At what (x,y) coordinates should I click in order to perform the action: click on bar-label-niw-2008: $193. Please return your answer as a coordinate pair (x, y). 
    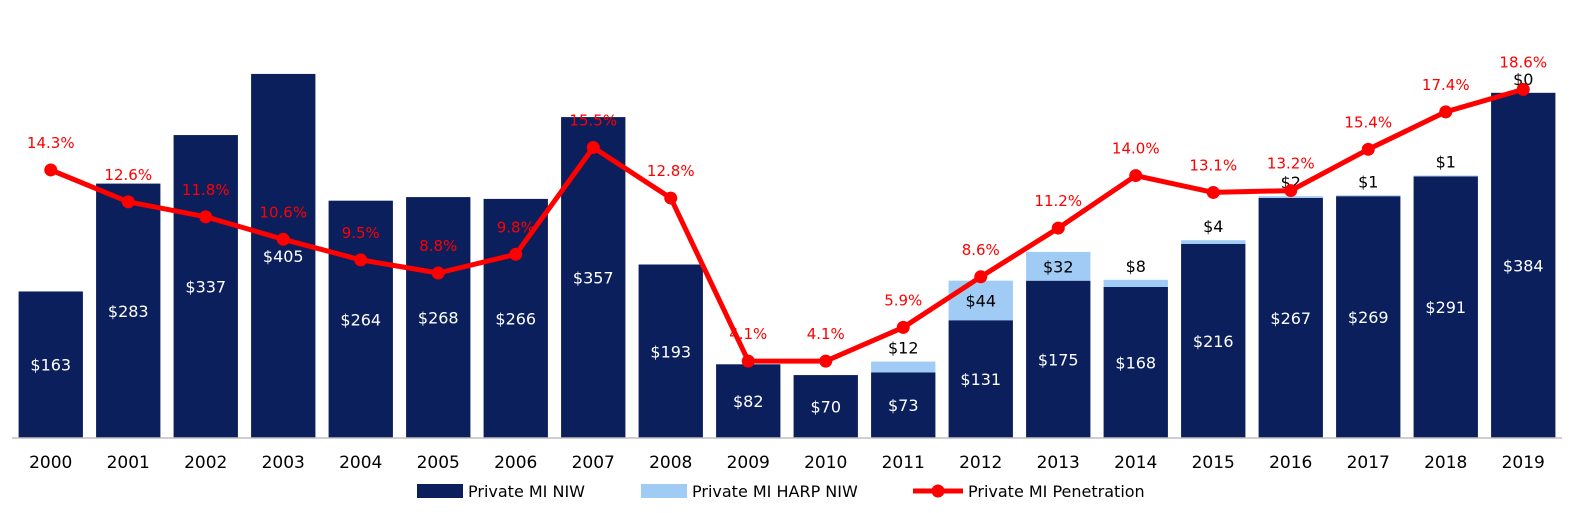
    Looking at the image, I should click on (670, 351).